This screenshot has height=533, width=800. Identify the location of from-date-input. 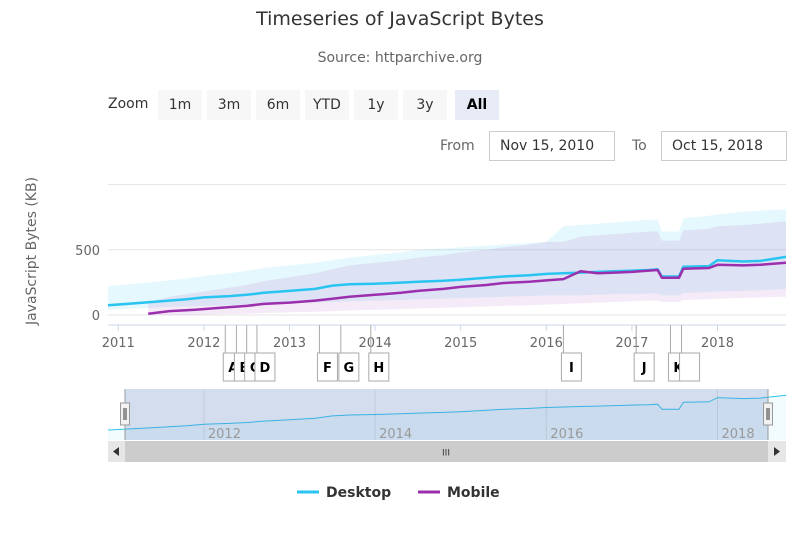
(552, 146).